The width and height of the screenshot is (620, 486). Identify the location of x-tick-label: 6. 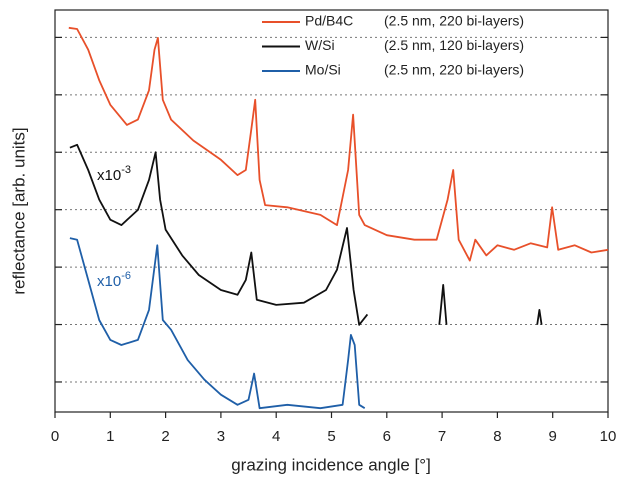
(387, 436).